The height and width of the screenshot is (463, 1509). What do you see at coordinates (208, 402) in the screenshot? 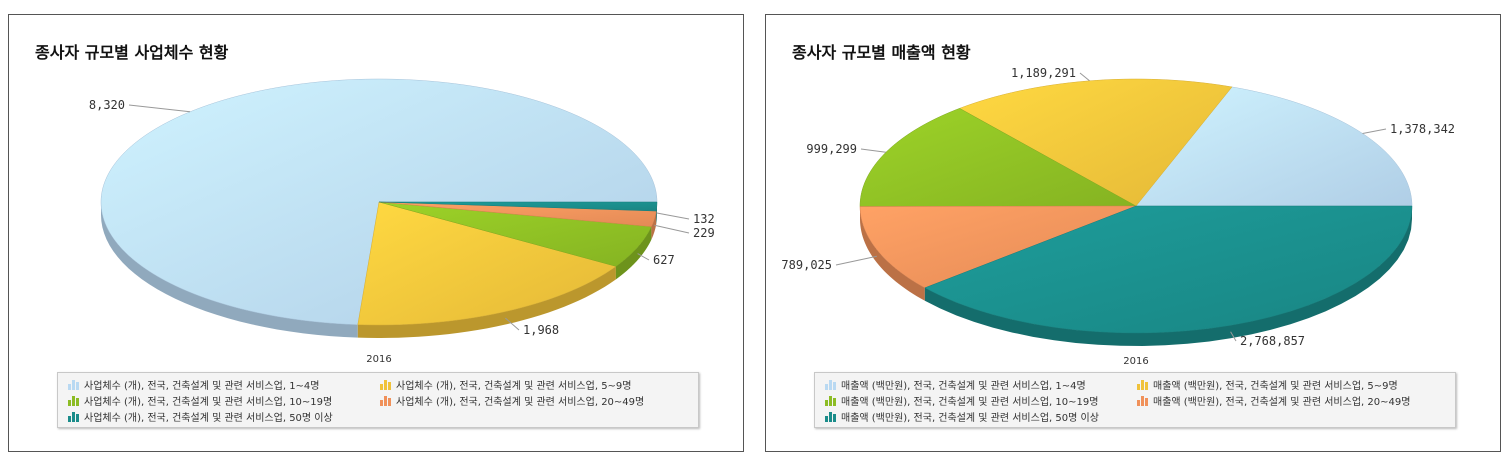
I see `legend-label: 사업체수 (개), 전국, 건축설계 및 관련 서비스업, 10~19명` at bounding box center [208, 402].